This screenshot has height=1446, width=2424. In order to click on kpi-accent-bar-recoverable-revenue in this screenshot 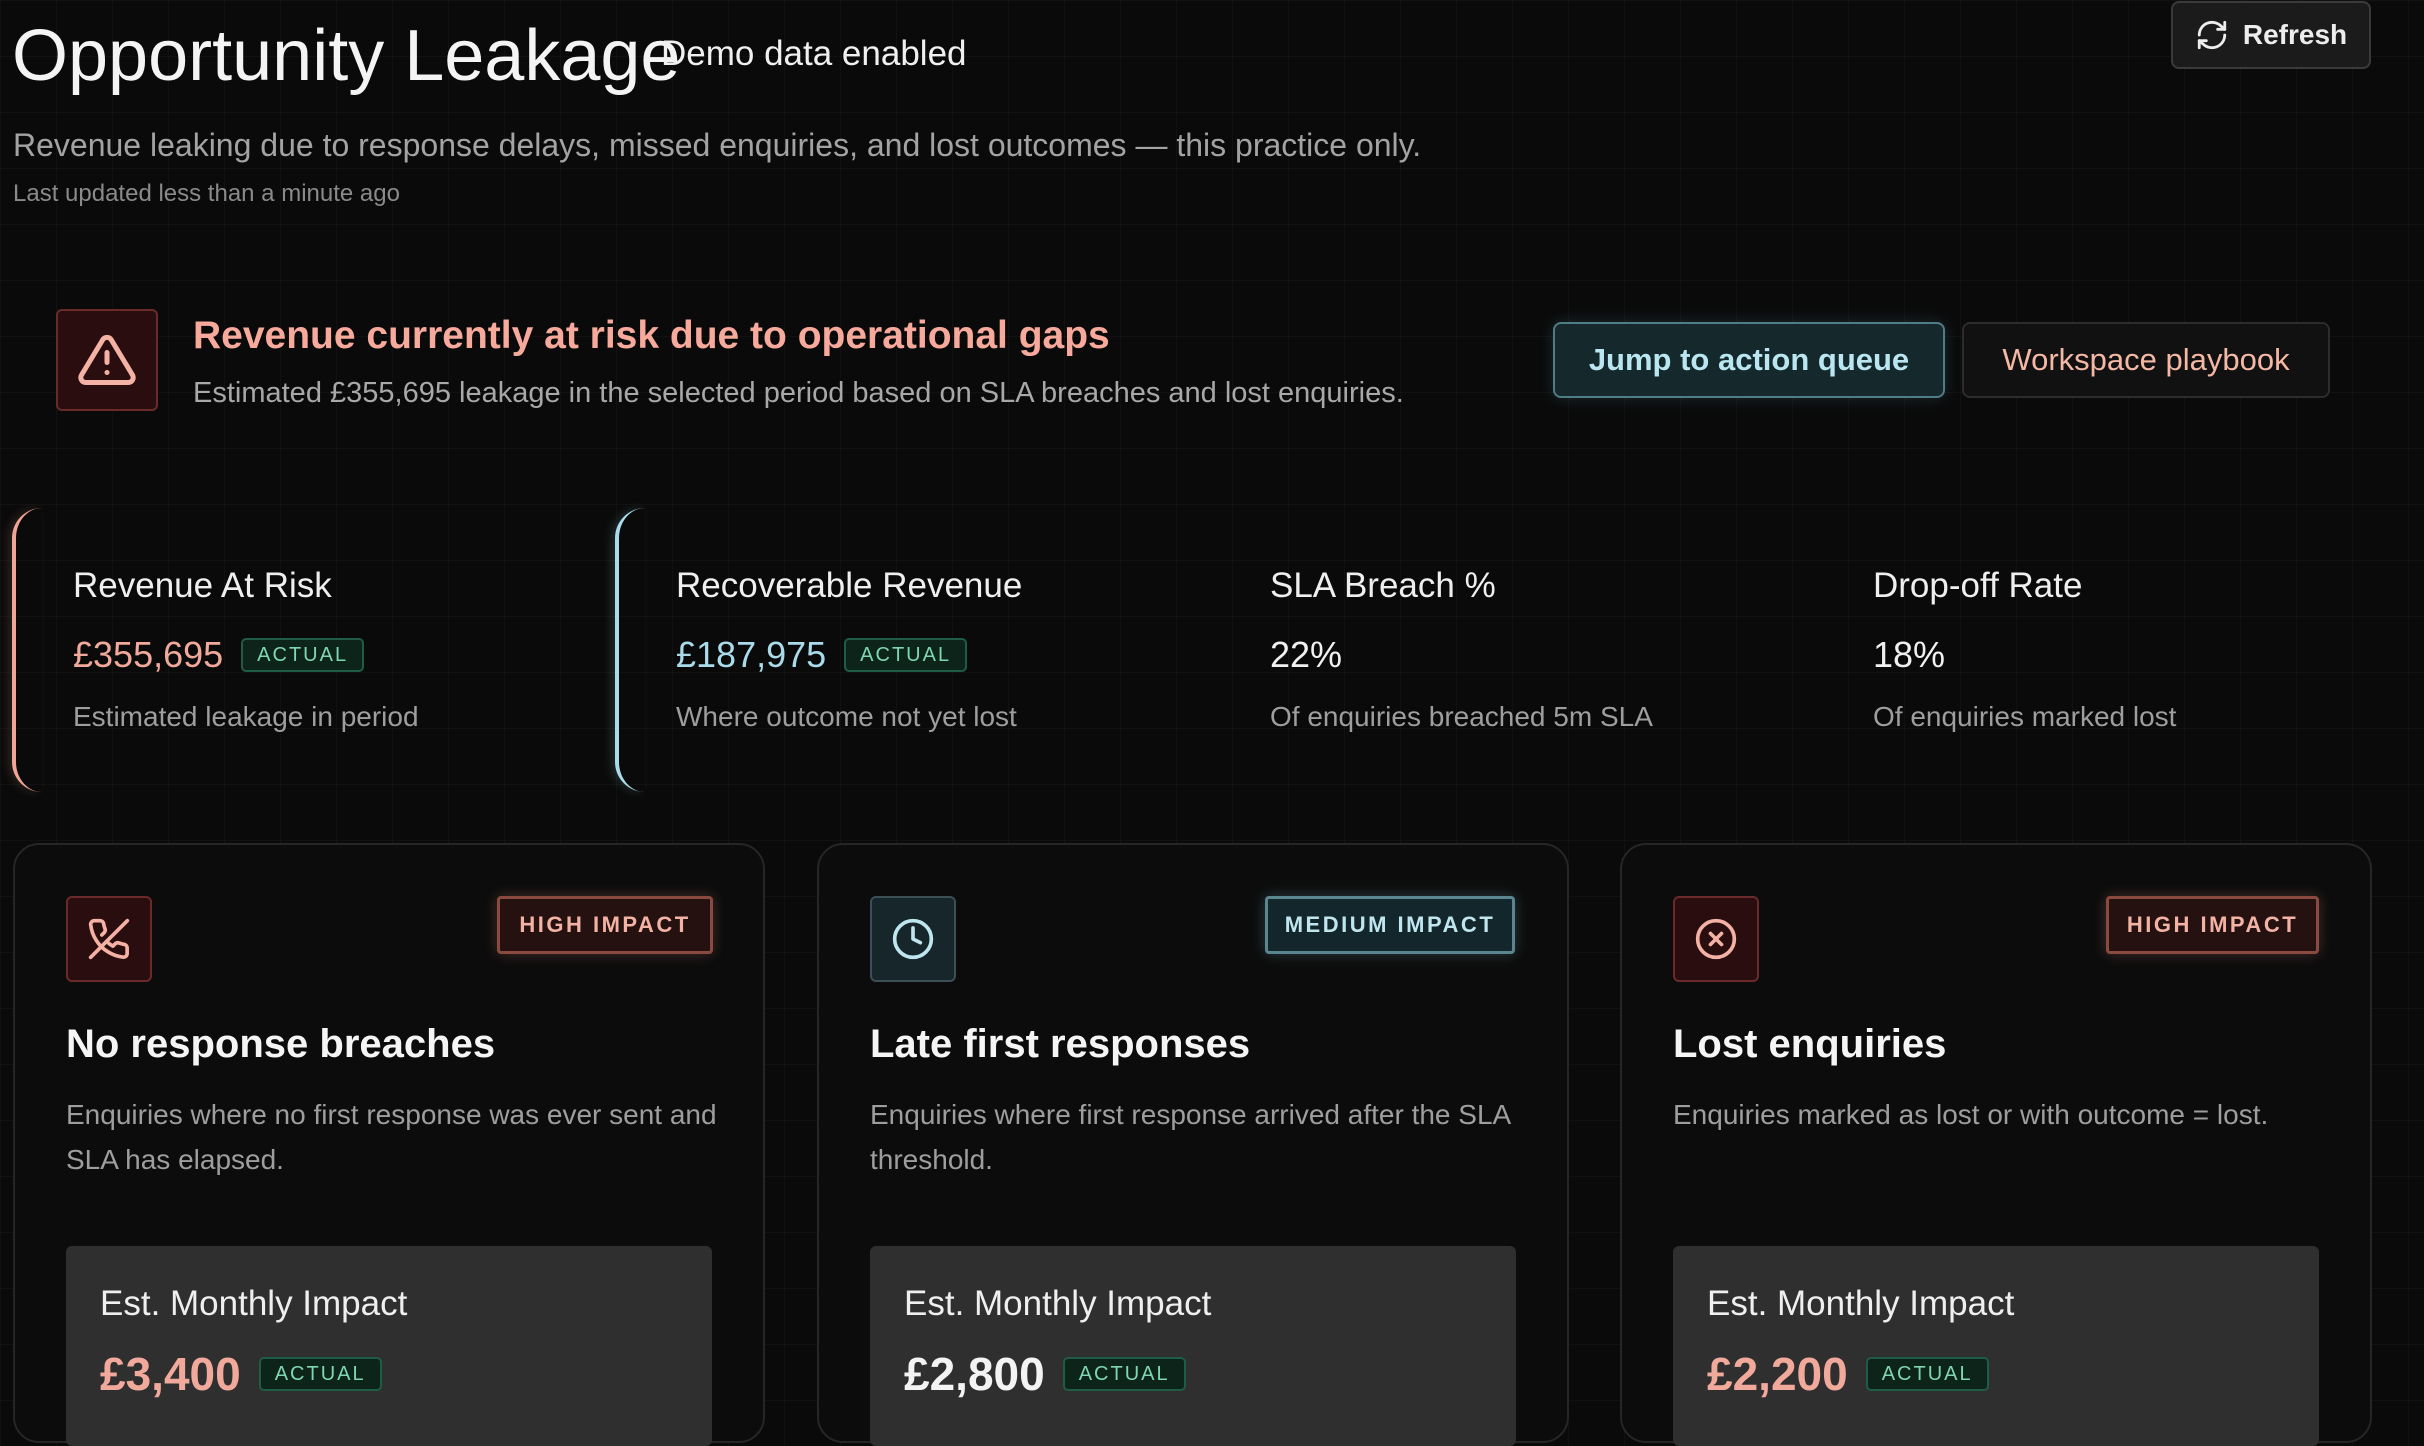, I will do `click(630, 650)`.